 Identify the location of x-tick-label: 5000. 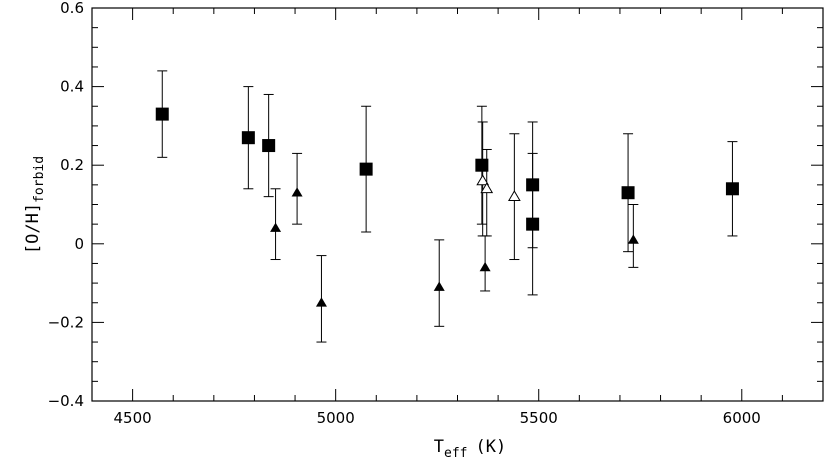
(336, 418).